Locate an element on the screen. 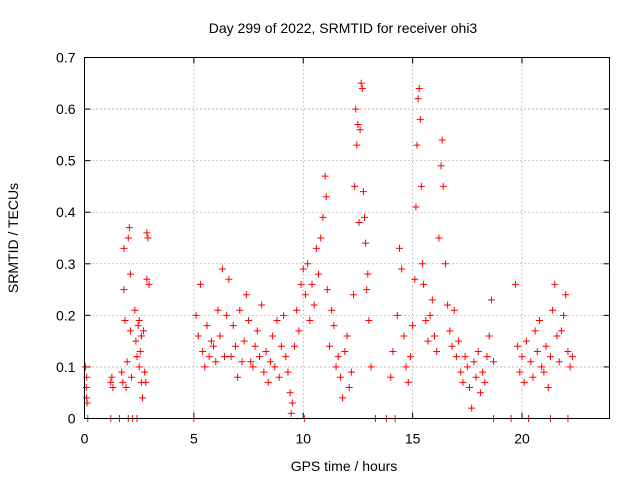 The height and width of the screenshot is (480, 640). y-tick-label: 0.3 is located at coordinates (66, 264).